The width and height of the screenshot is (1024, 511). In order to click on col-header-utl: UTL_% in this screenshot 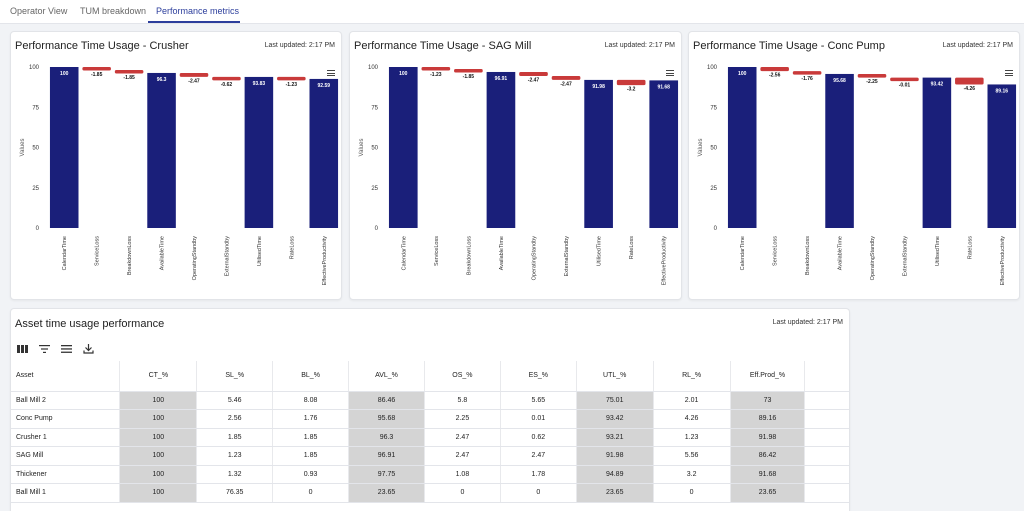, I will do `click(615, 376)`.